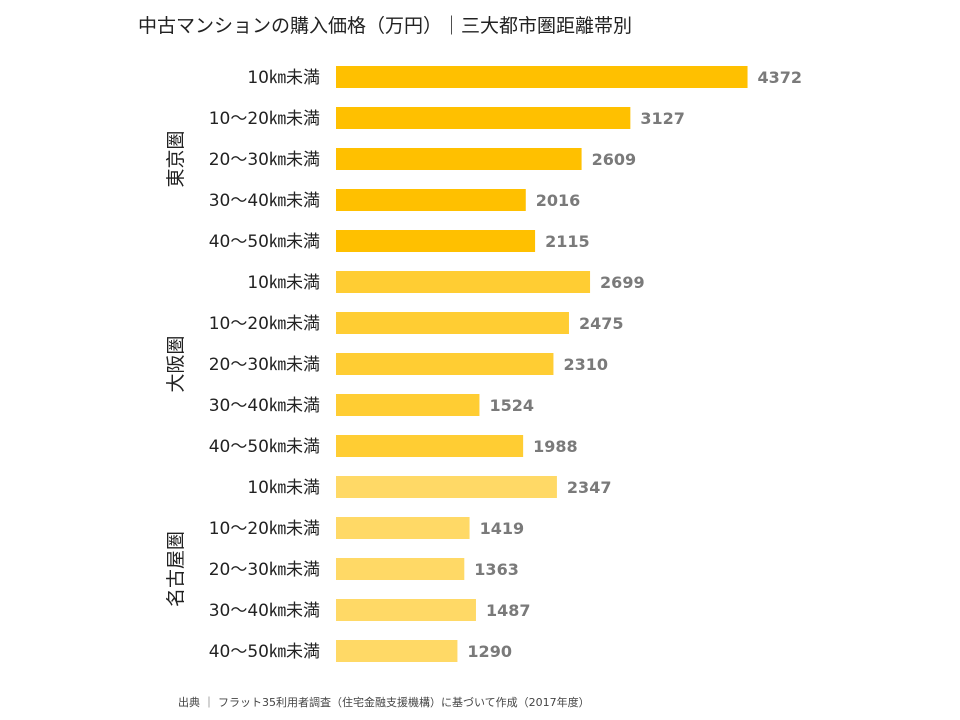 This screenshot has height=720, width=960. Describe the element at coordinates (502, 528) in the screenshot. I see `value-label-2-1: 1419` at that location.